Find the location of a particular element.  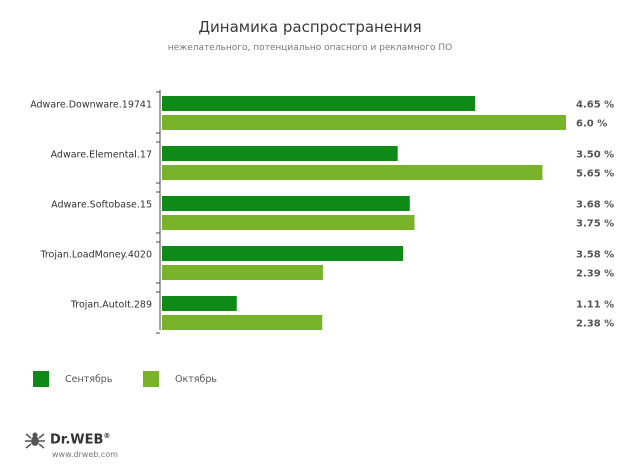

data-label: 1.11 % is located at coordinates (595, 305).